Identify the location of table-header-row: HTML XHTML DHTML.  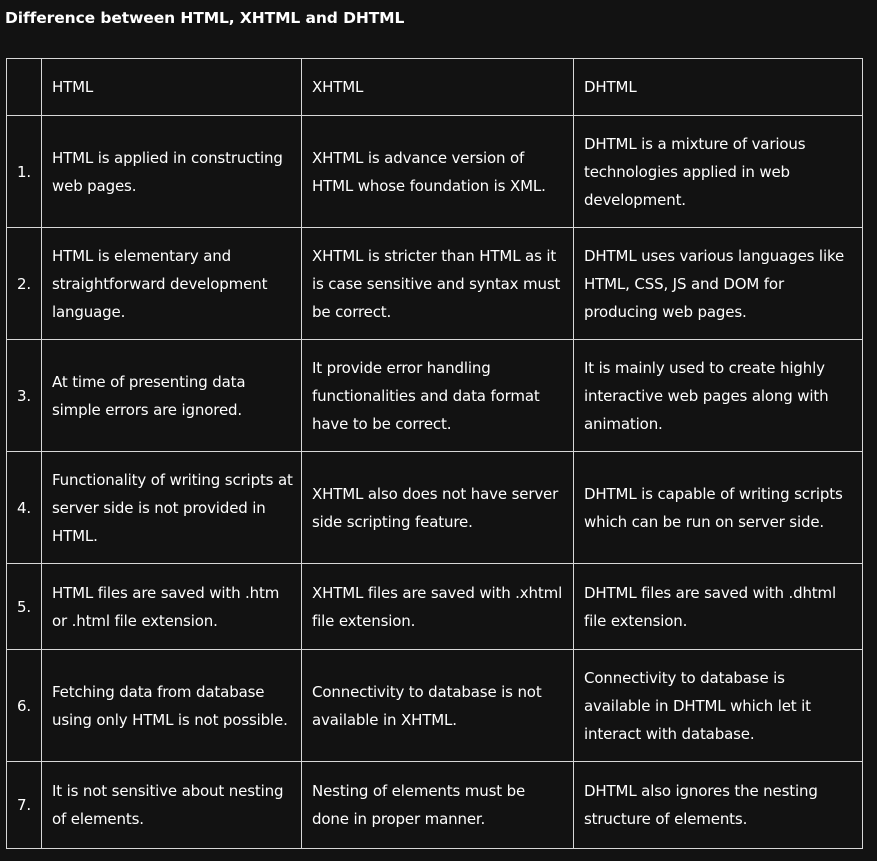
(434, 87).